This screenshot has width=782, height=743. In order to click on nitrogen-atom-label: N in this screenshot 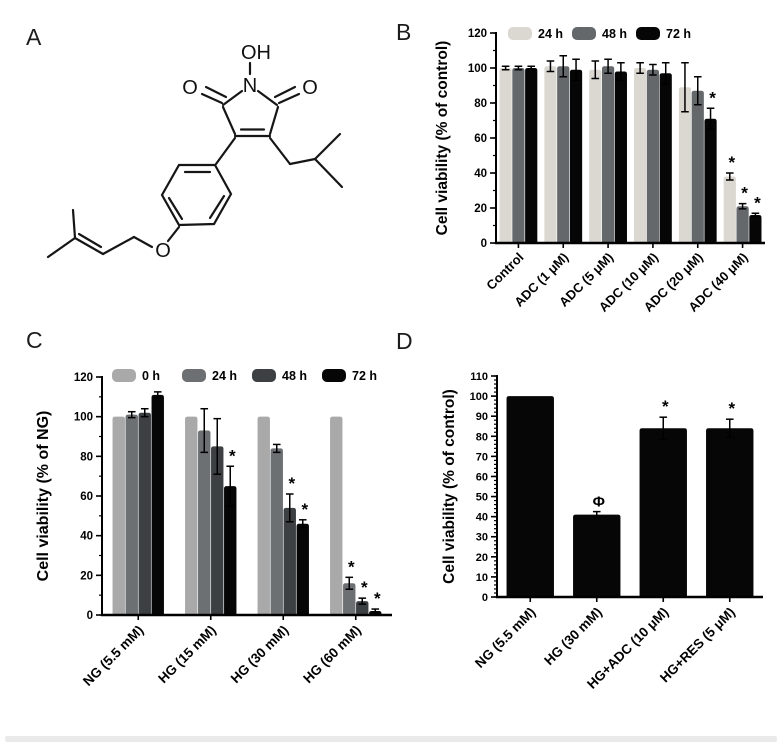, I will do `click(250, 86)`.